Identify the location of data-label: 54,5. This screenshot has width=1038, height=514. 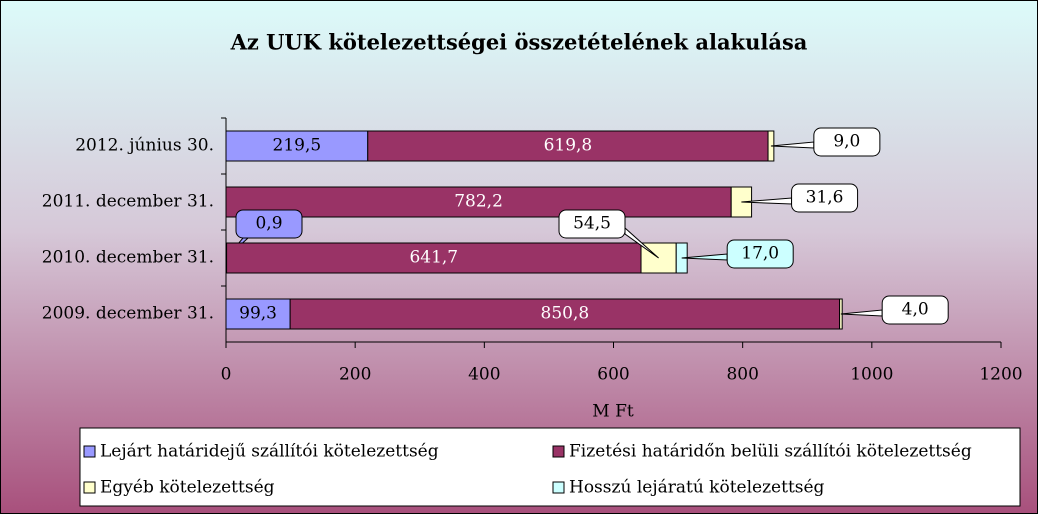
(592, 224).